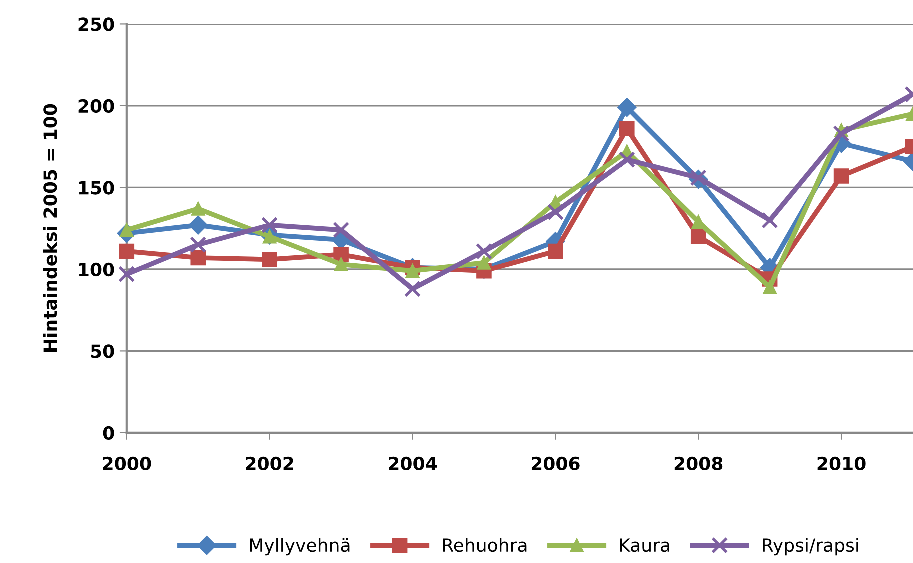 This screenshot has height=563, width=913. I want to click on legend-label: Kaura, so click(645, 545).